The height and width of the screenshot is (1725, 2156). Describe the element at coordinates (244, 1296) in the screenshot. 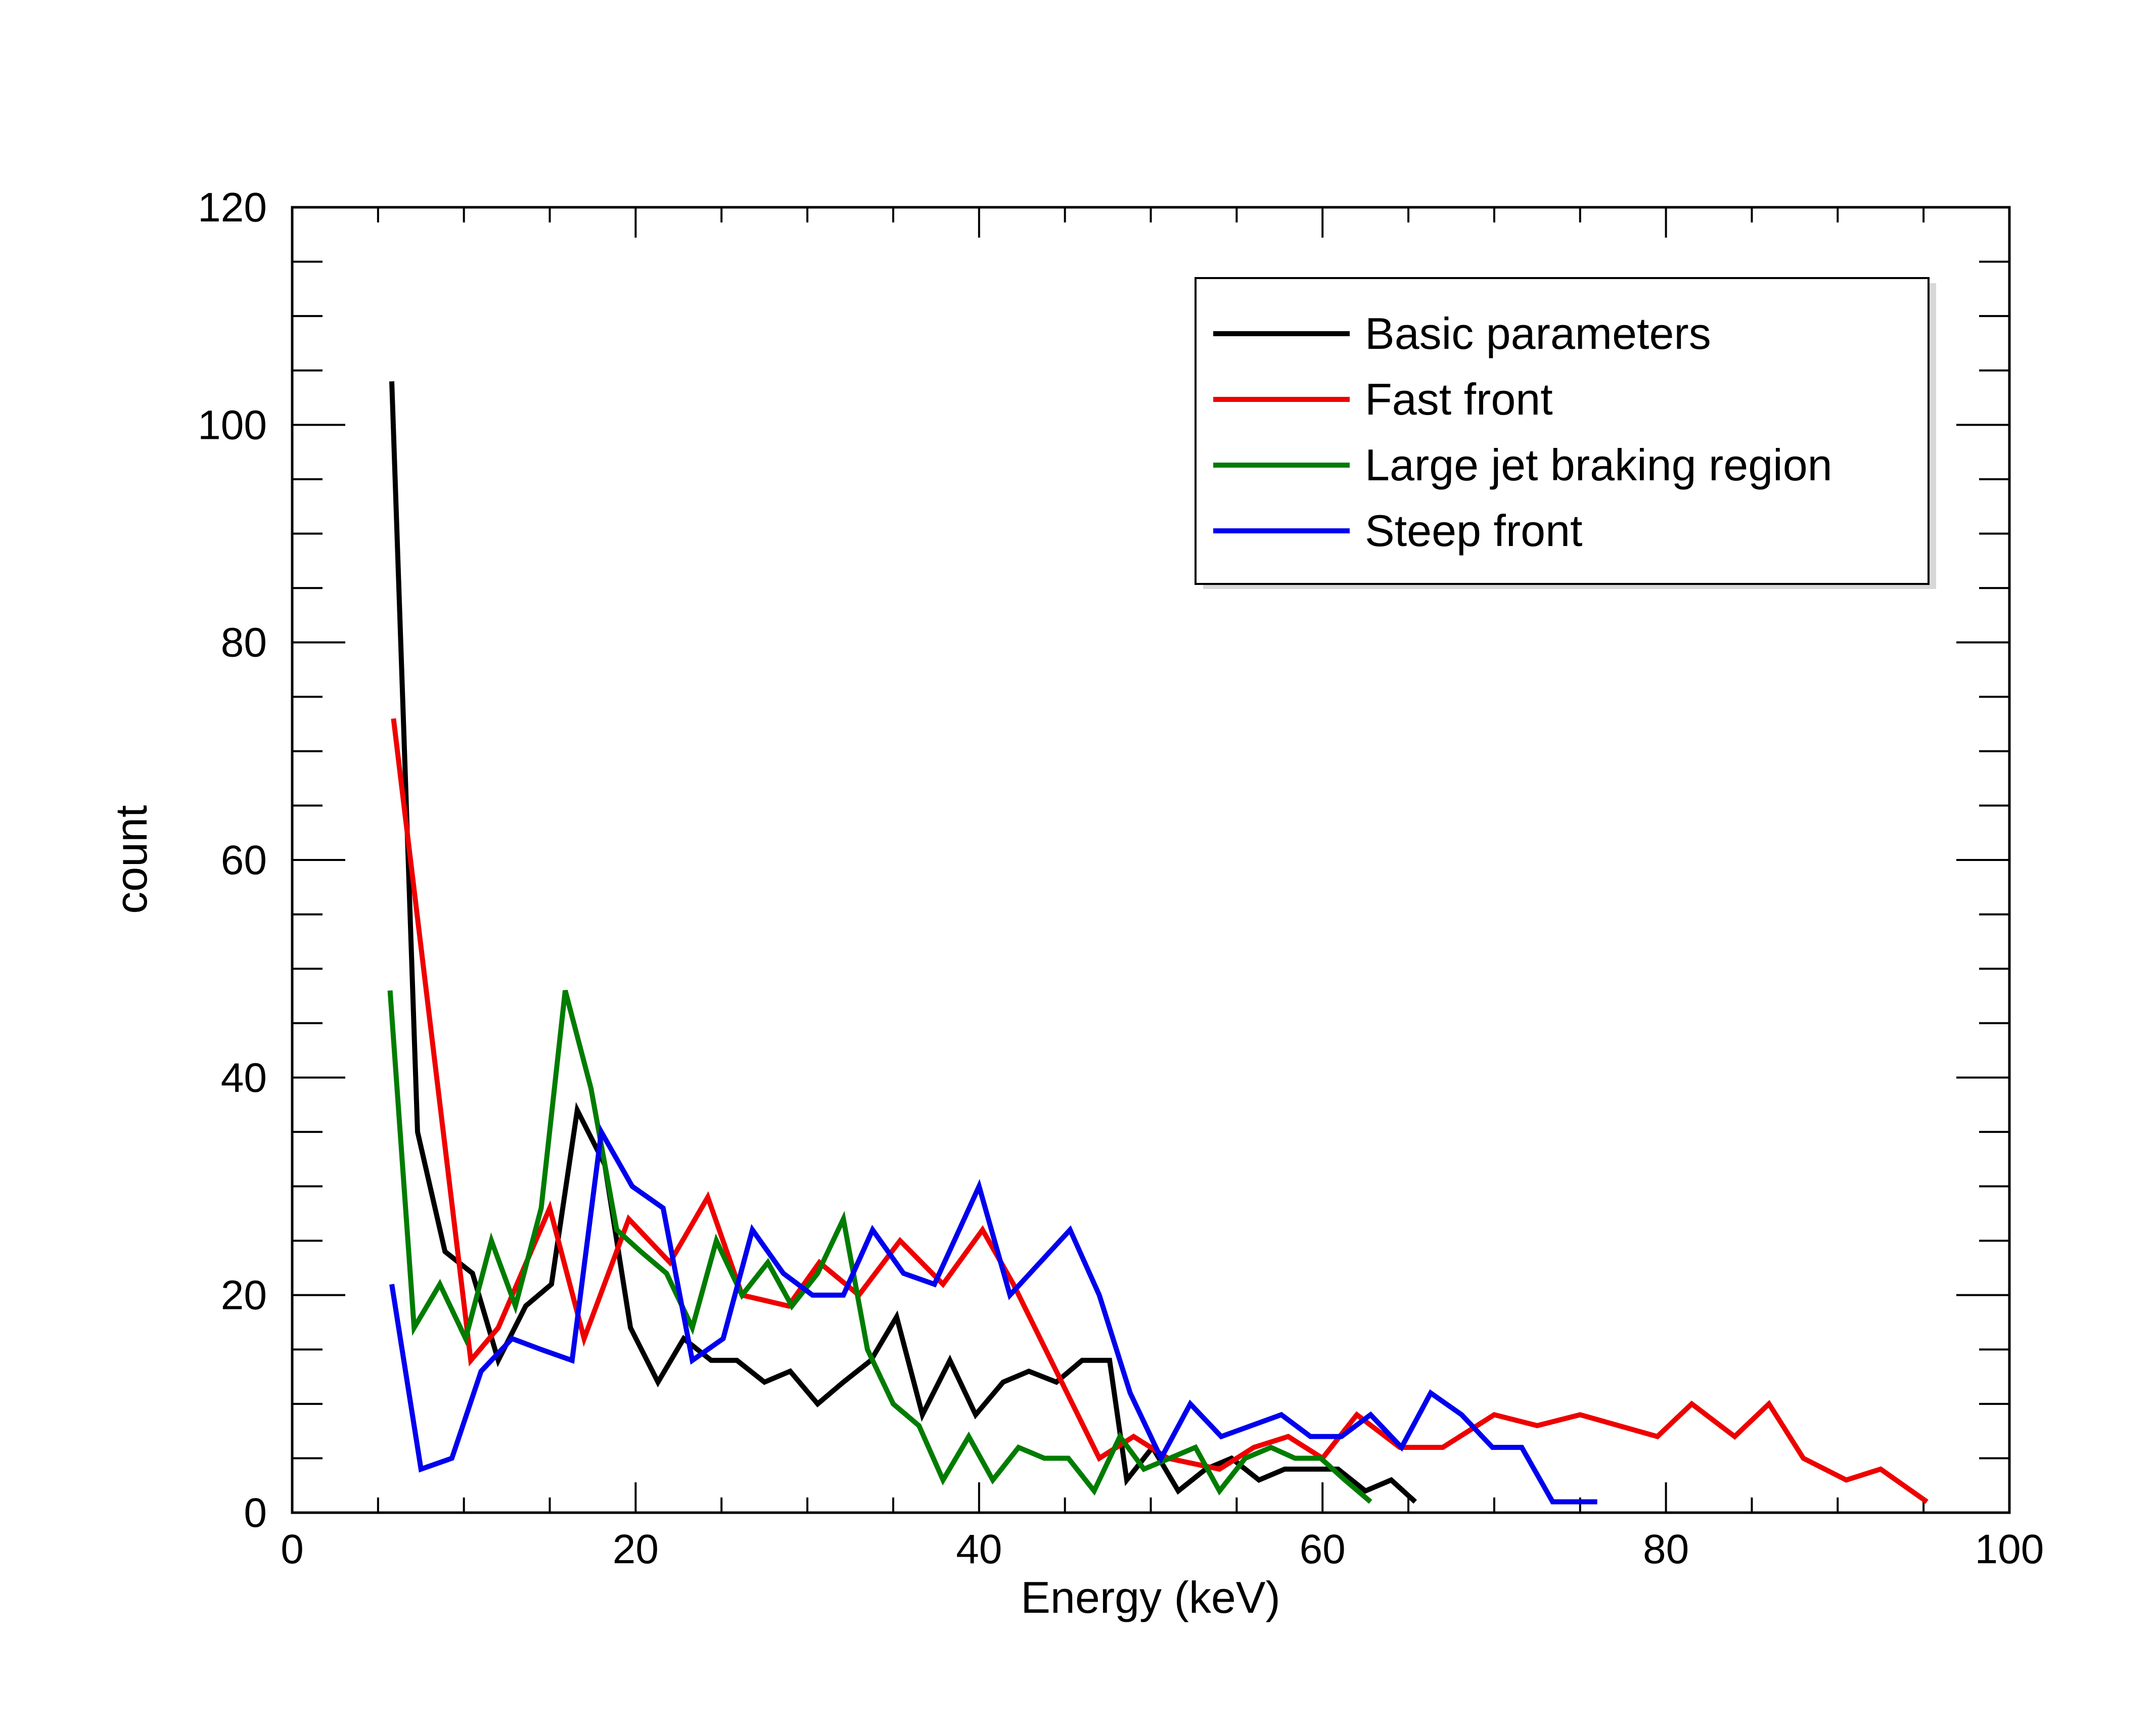

I see `y-tick-label: 20` at that location.